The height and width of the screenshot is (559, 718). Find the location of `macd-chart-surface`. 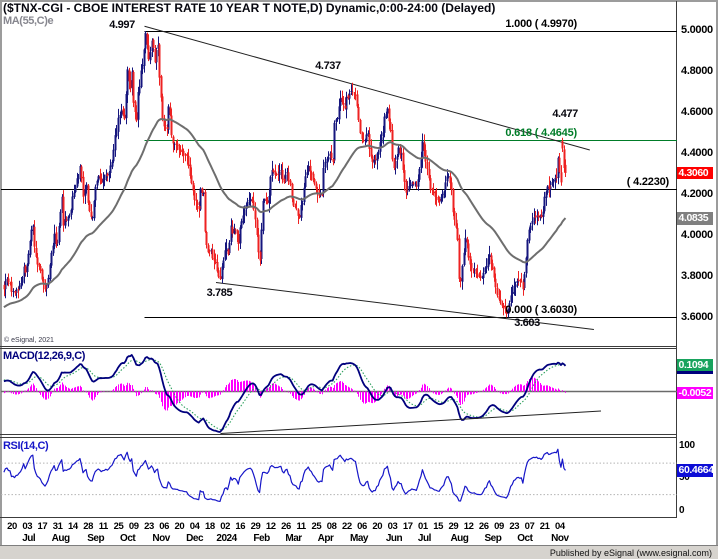

macd-chart-surface is located at coordinates (339, 392).